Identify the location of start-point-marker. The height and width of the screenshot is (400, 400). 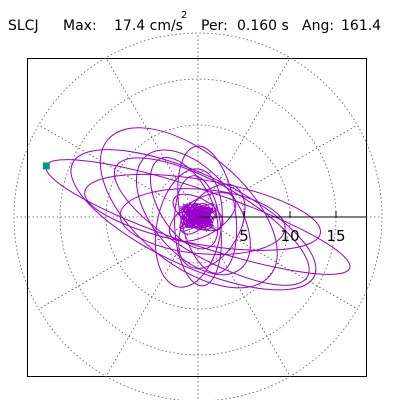
(46, 166).